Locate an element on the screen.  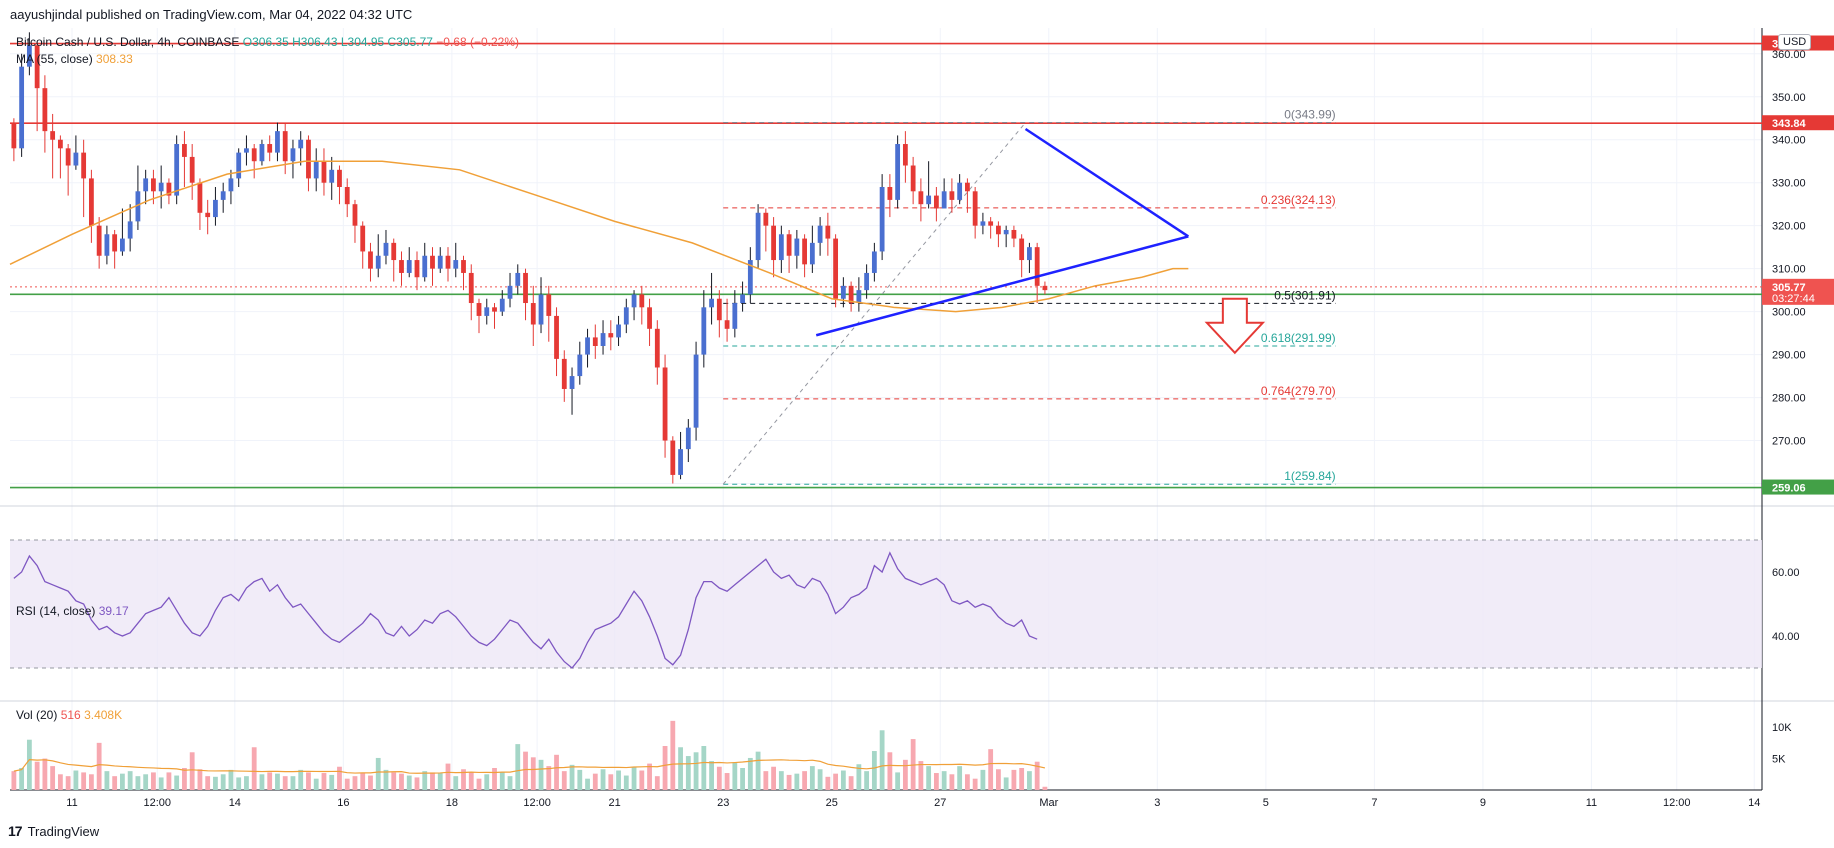
y-tick-label: 270.00 is located at coordinates (1789, 442).